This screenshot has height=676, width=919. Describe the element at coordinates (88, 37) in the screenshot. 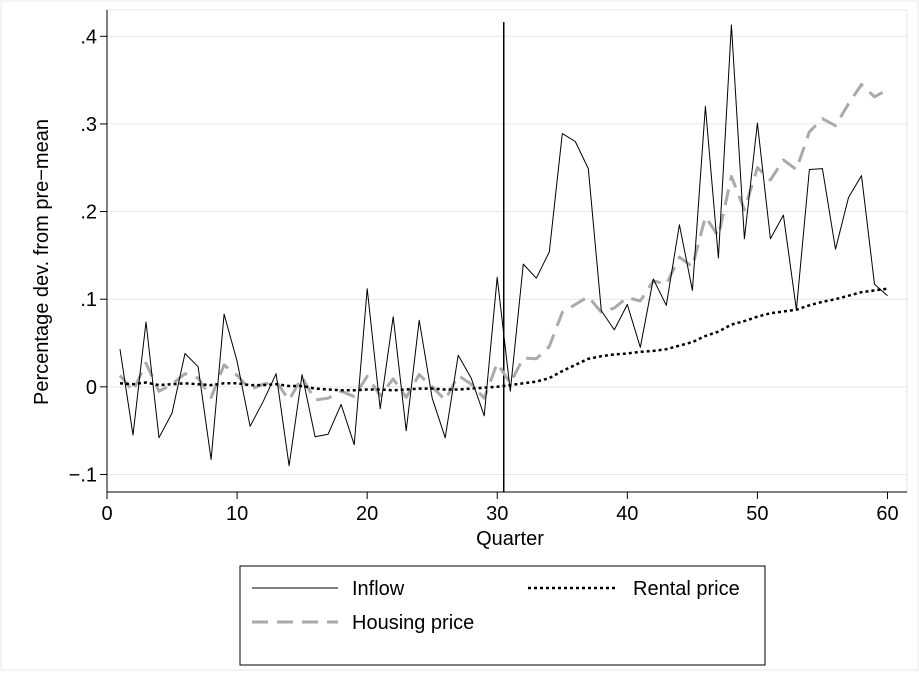

I see `y-tick-label: .4` at that location.